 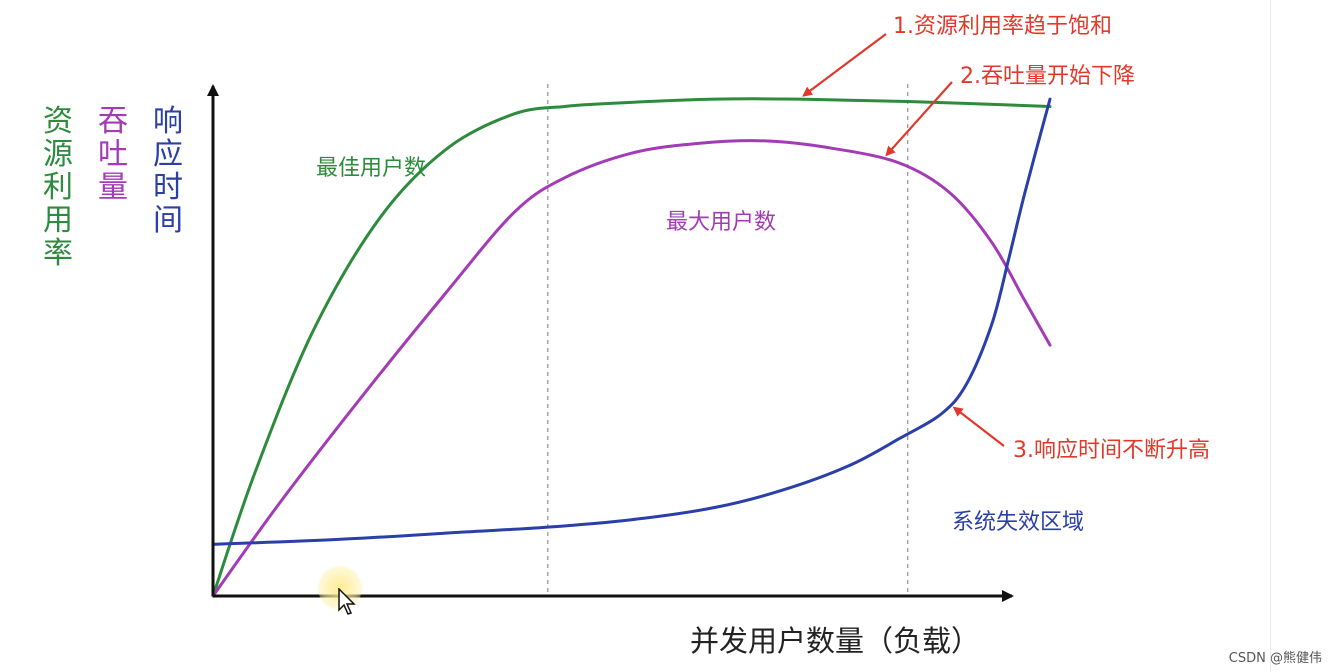 What do you see at coordinates (1111, 450) in the screenshot?
I see `annotation-response-rise: 3.响应时间不断升高` at bounding box center [1111, 450].